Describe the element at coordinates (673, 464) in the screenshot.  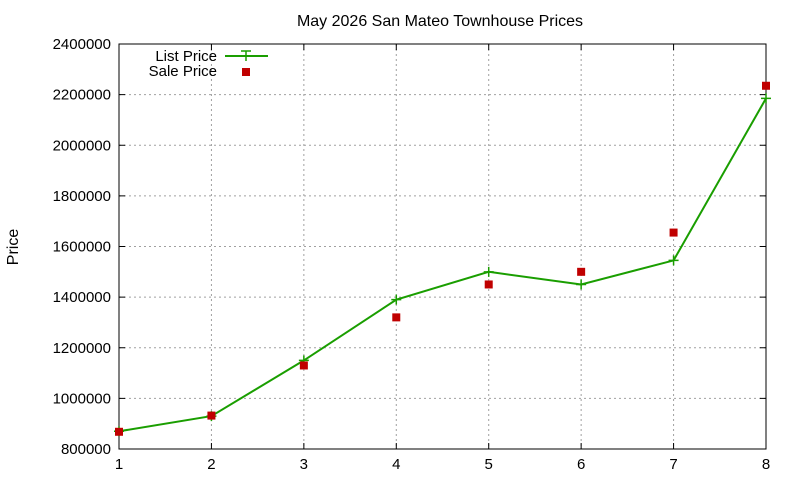
I see `x-tick-label: 7` at that location.